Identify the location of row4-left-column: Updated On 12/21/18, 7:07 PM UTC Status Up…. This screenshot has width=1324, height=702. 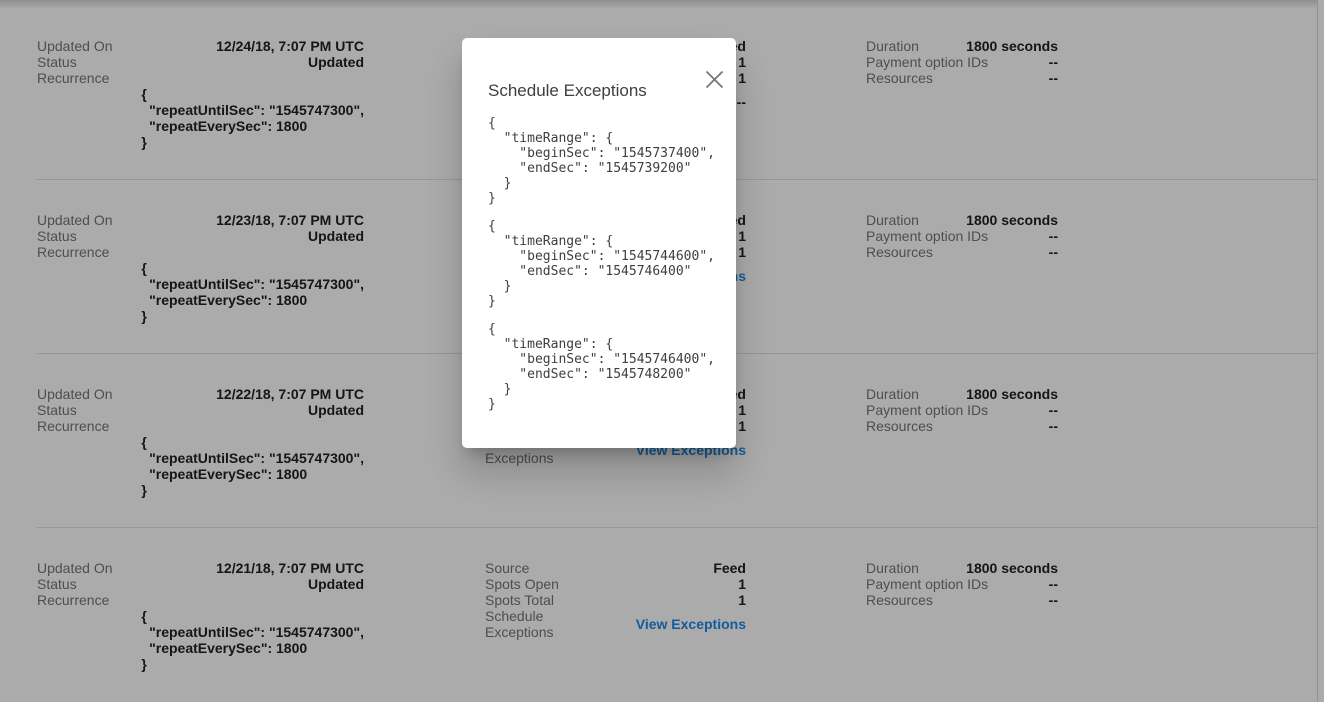
(200, 616).